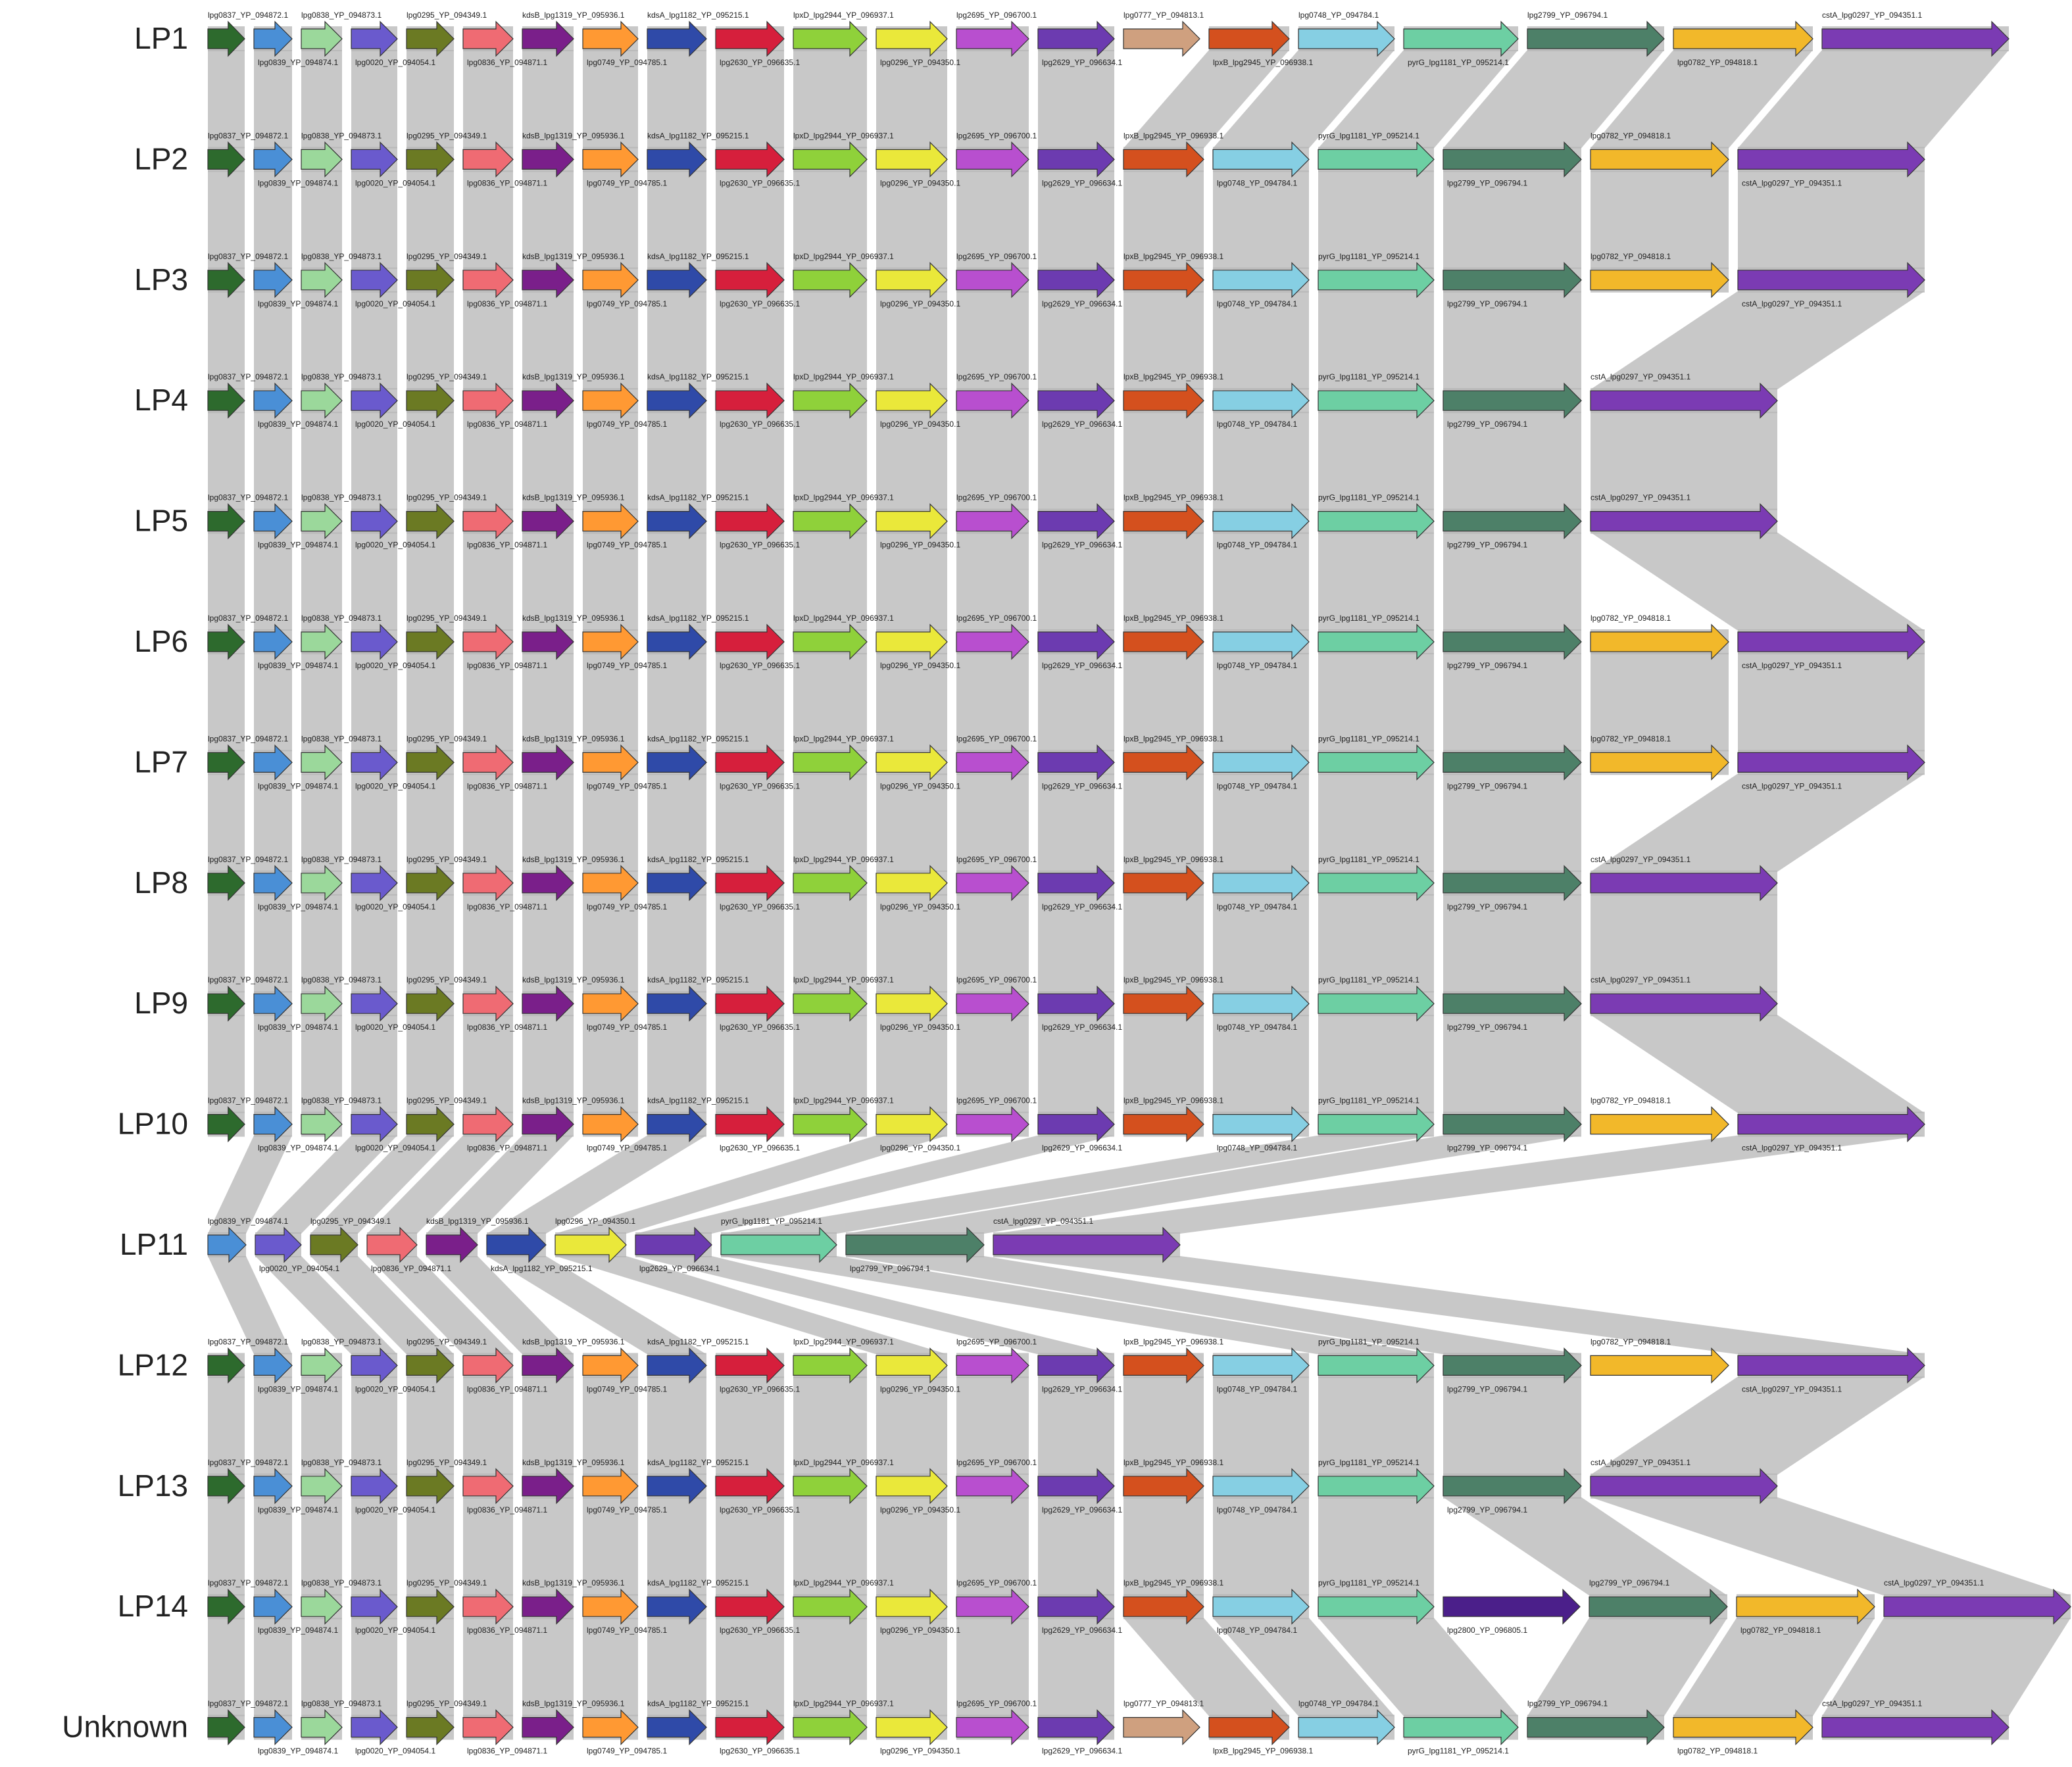 The height and width of the screenshot is (1767, 2072). I want to click on homology-link-cstA, so click(1831, 219).